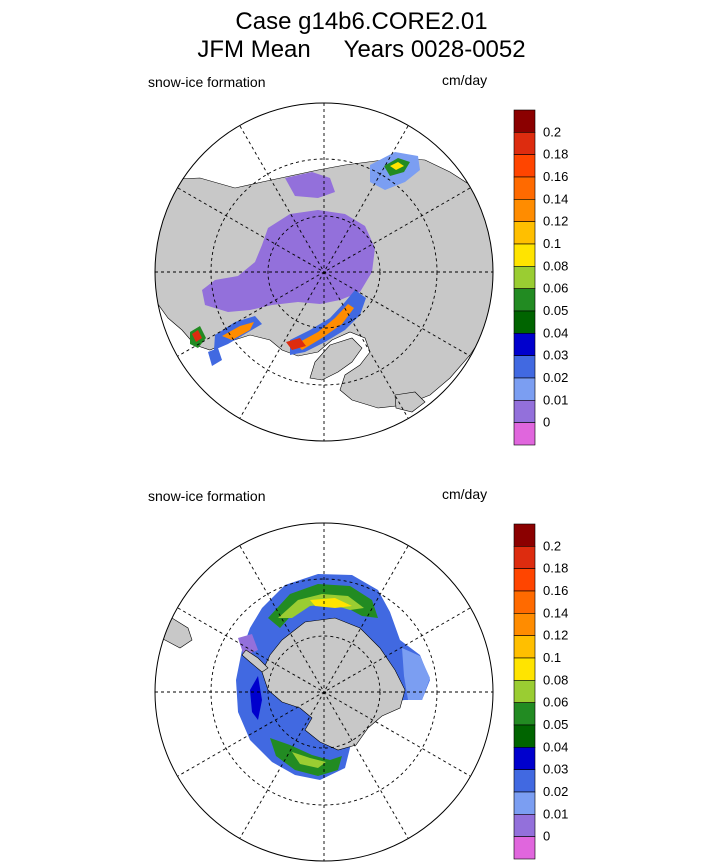 The width and height of the screenshot is (723, 864). Describe the element at coordinates (238, 331) in the screenshot. I see `north-sea-ice-labrador-core` at that location.